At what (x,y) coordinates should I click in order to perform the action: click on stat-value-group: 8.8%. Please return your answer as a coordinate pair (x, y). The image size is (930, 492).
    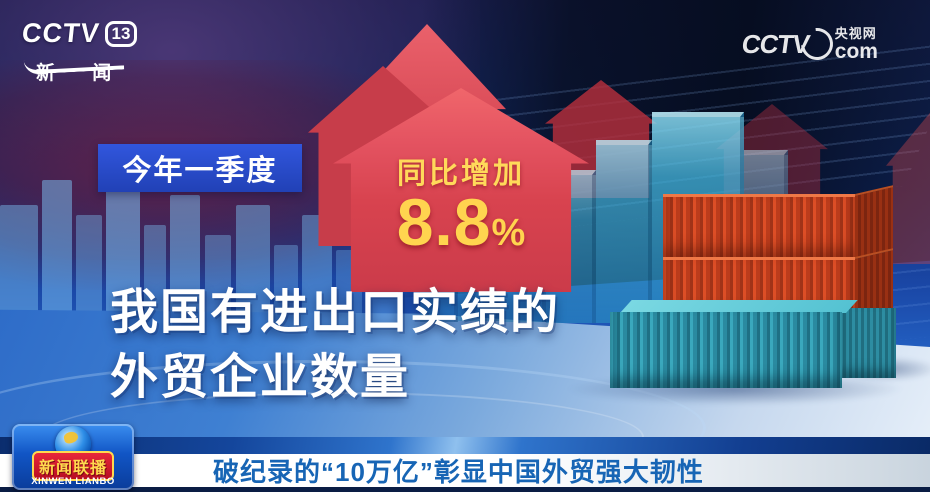
    Looking at the image, I should click on (461, 222).